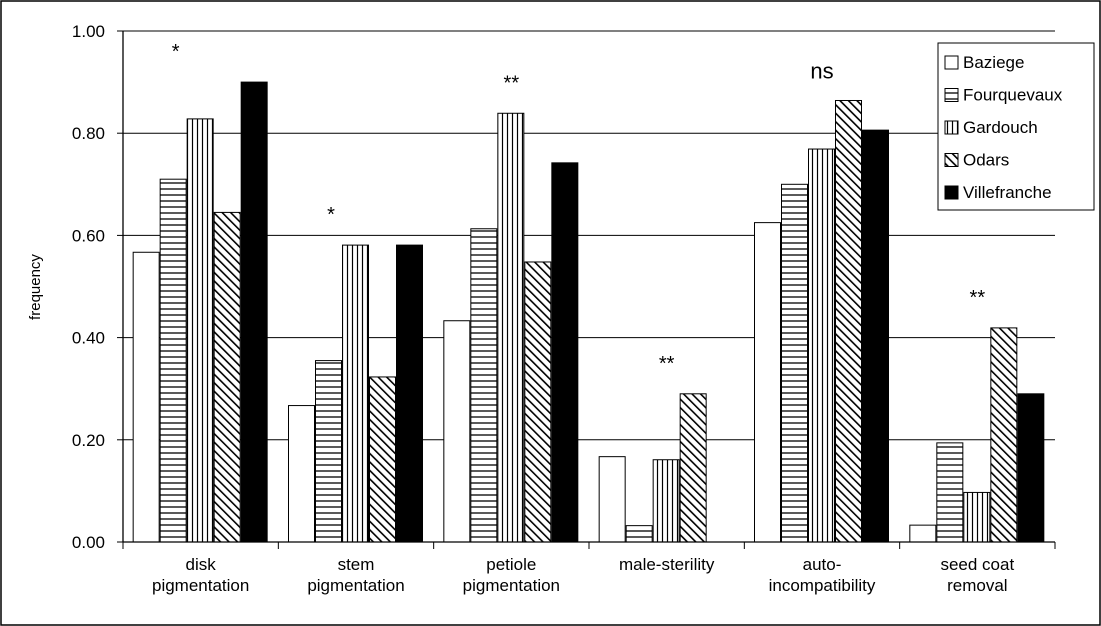  What do you see at coordinates (993, 62) in the screenshot?
I see `legend-label-baziege: Baziege` at bounding box center [993, 62].